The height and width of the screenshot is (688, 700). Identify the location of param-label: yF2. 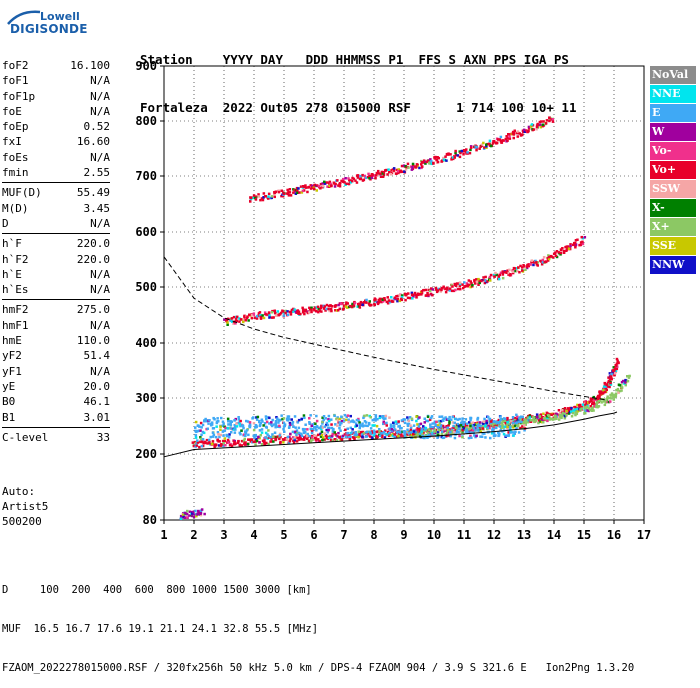
(12, 356).